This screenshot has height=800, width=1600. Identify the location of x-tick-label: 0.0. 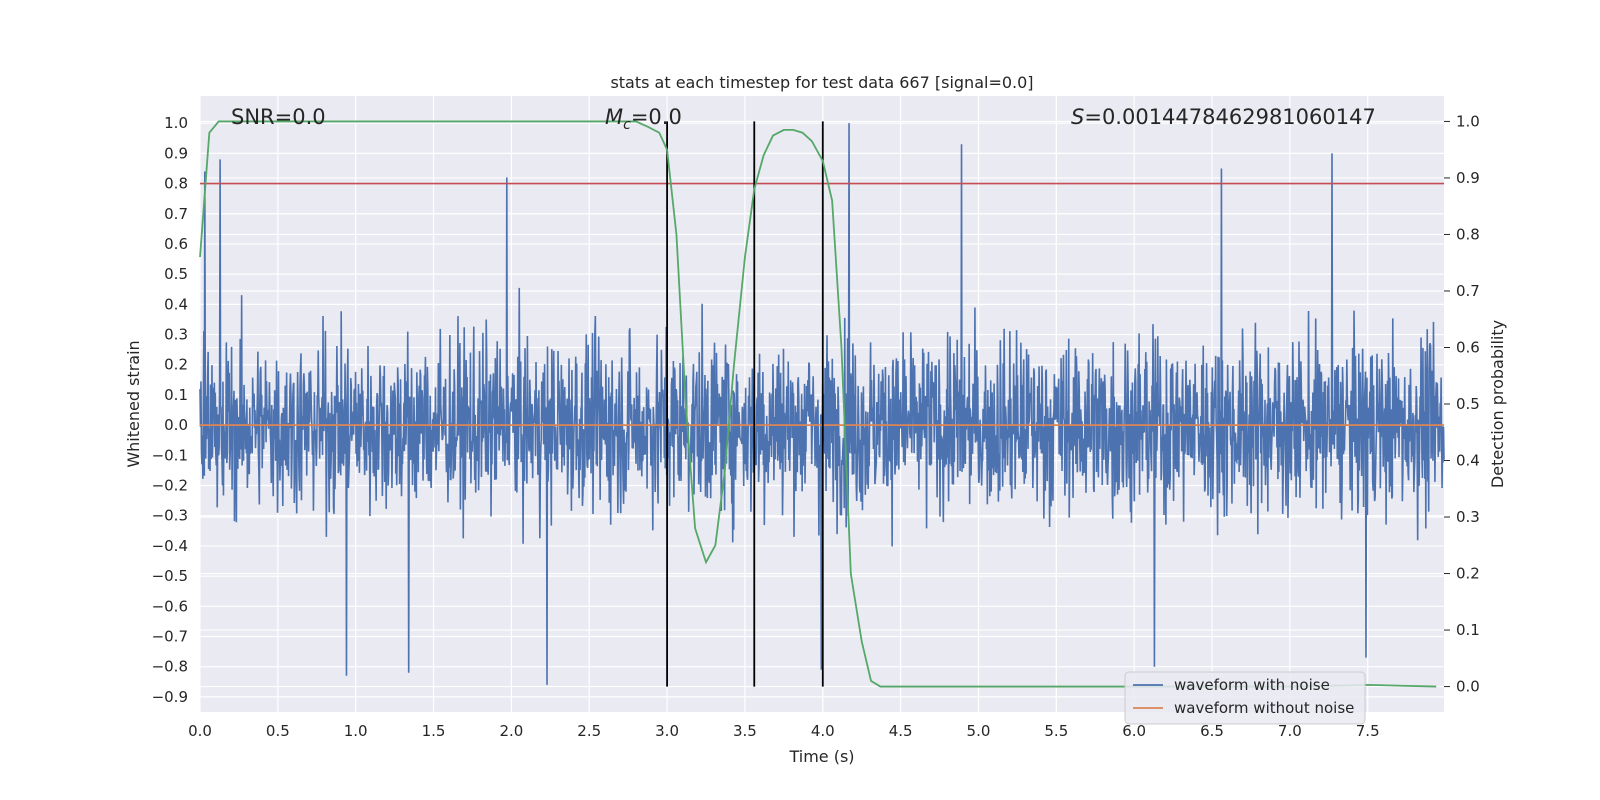
(200, 731).